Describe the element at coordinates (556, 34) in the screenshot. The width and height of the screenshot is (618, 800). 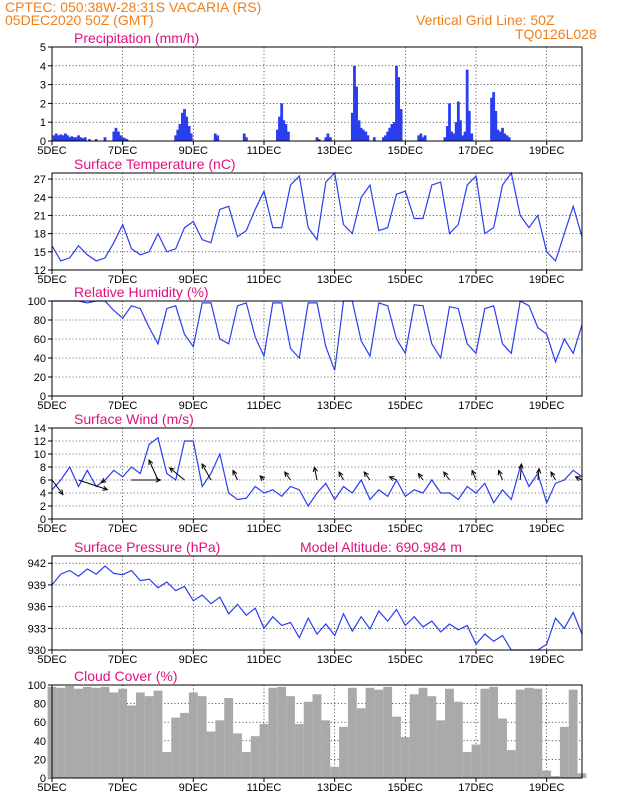
I see `run-code: TQ0126L028` at that location.